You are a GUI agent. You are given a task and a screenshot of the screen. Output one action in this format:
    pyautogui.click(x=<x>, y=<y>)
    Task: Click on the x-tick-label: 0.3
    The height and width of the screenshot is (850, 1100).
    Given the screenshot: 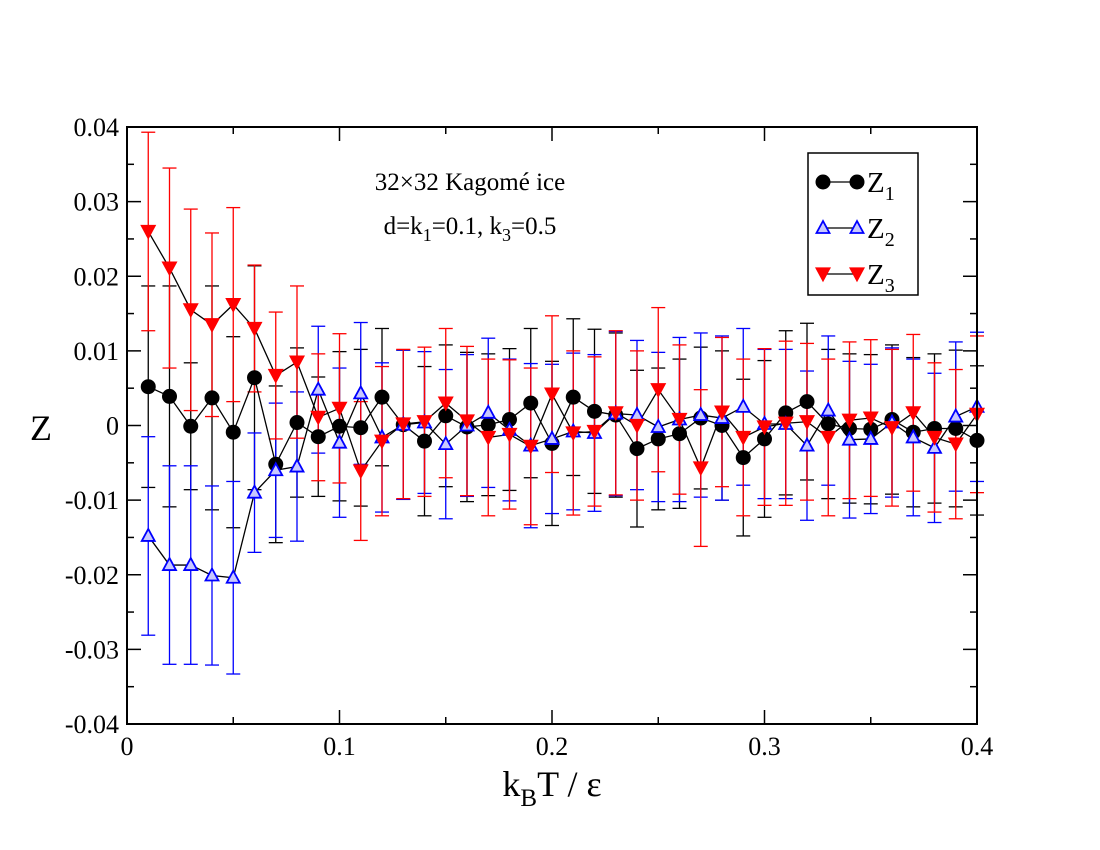 What is the action you would take?
    pyautogui.click(x=764, y=746)
    